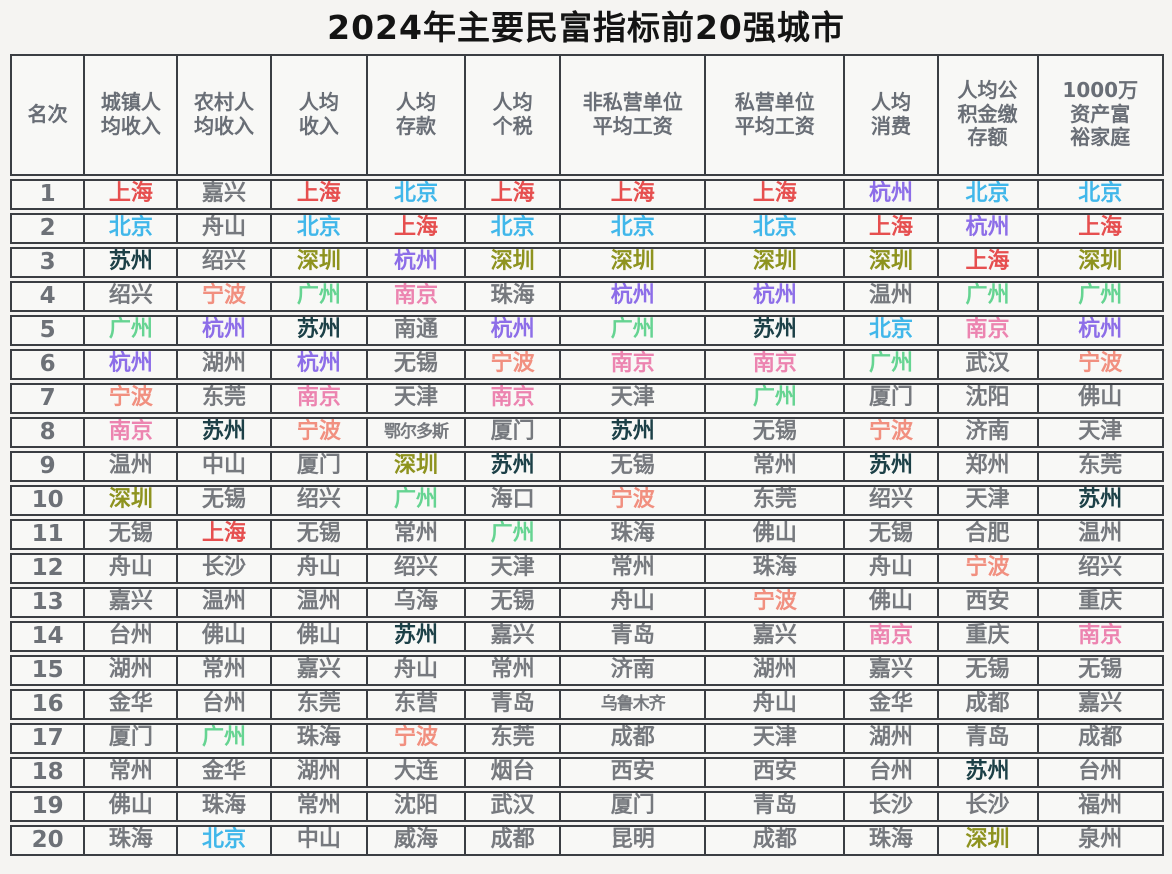 The image size is (1172, 874). I want to click on table-row: 15 湖州 常州 嘉兴 舟山 常州 济南 湖州 嘉兴 无锡 无锡, so click(587, 670).